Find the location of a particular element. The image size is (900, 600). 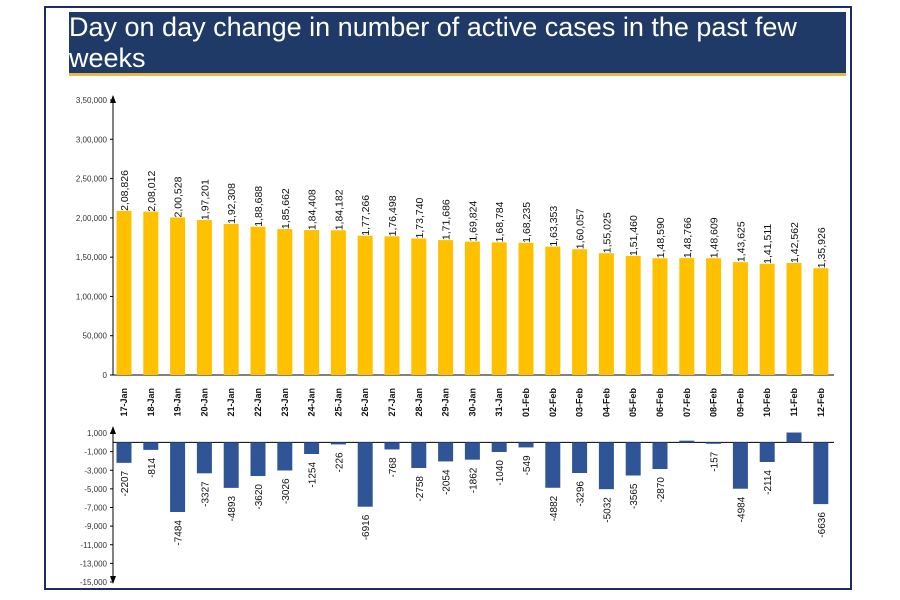

x-category-label: 18-Jan is located at coordinates (151, 402).